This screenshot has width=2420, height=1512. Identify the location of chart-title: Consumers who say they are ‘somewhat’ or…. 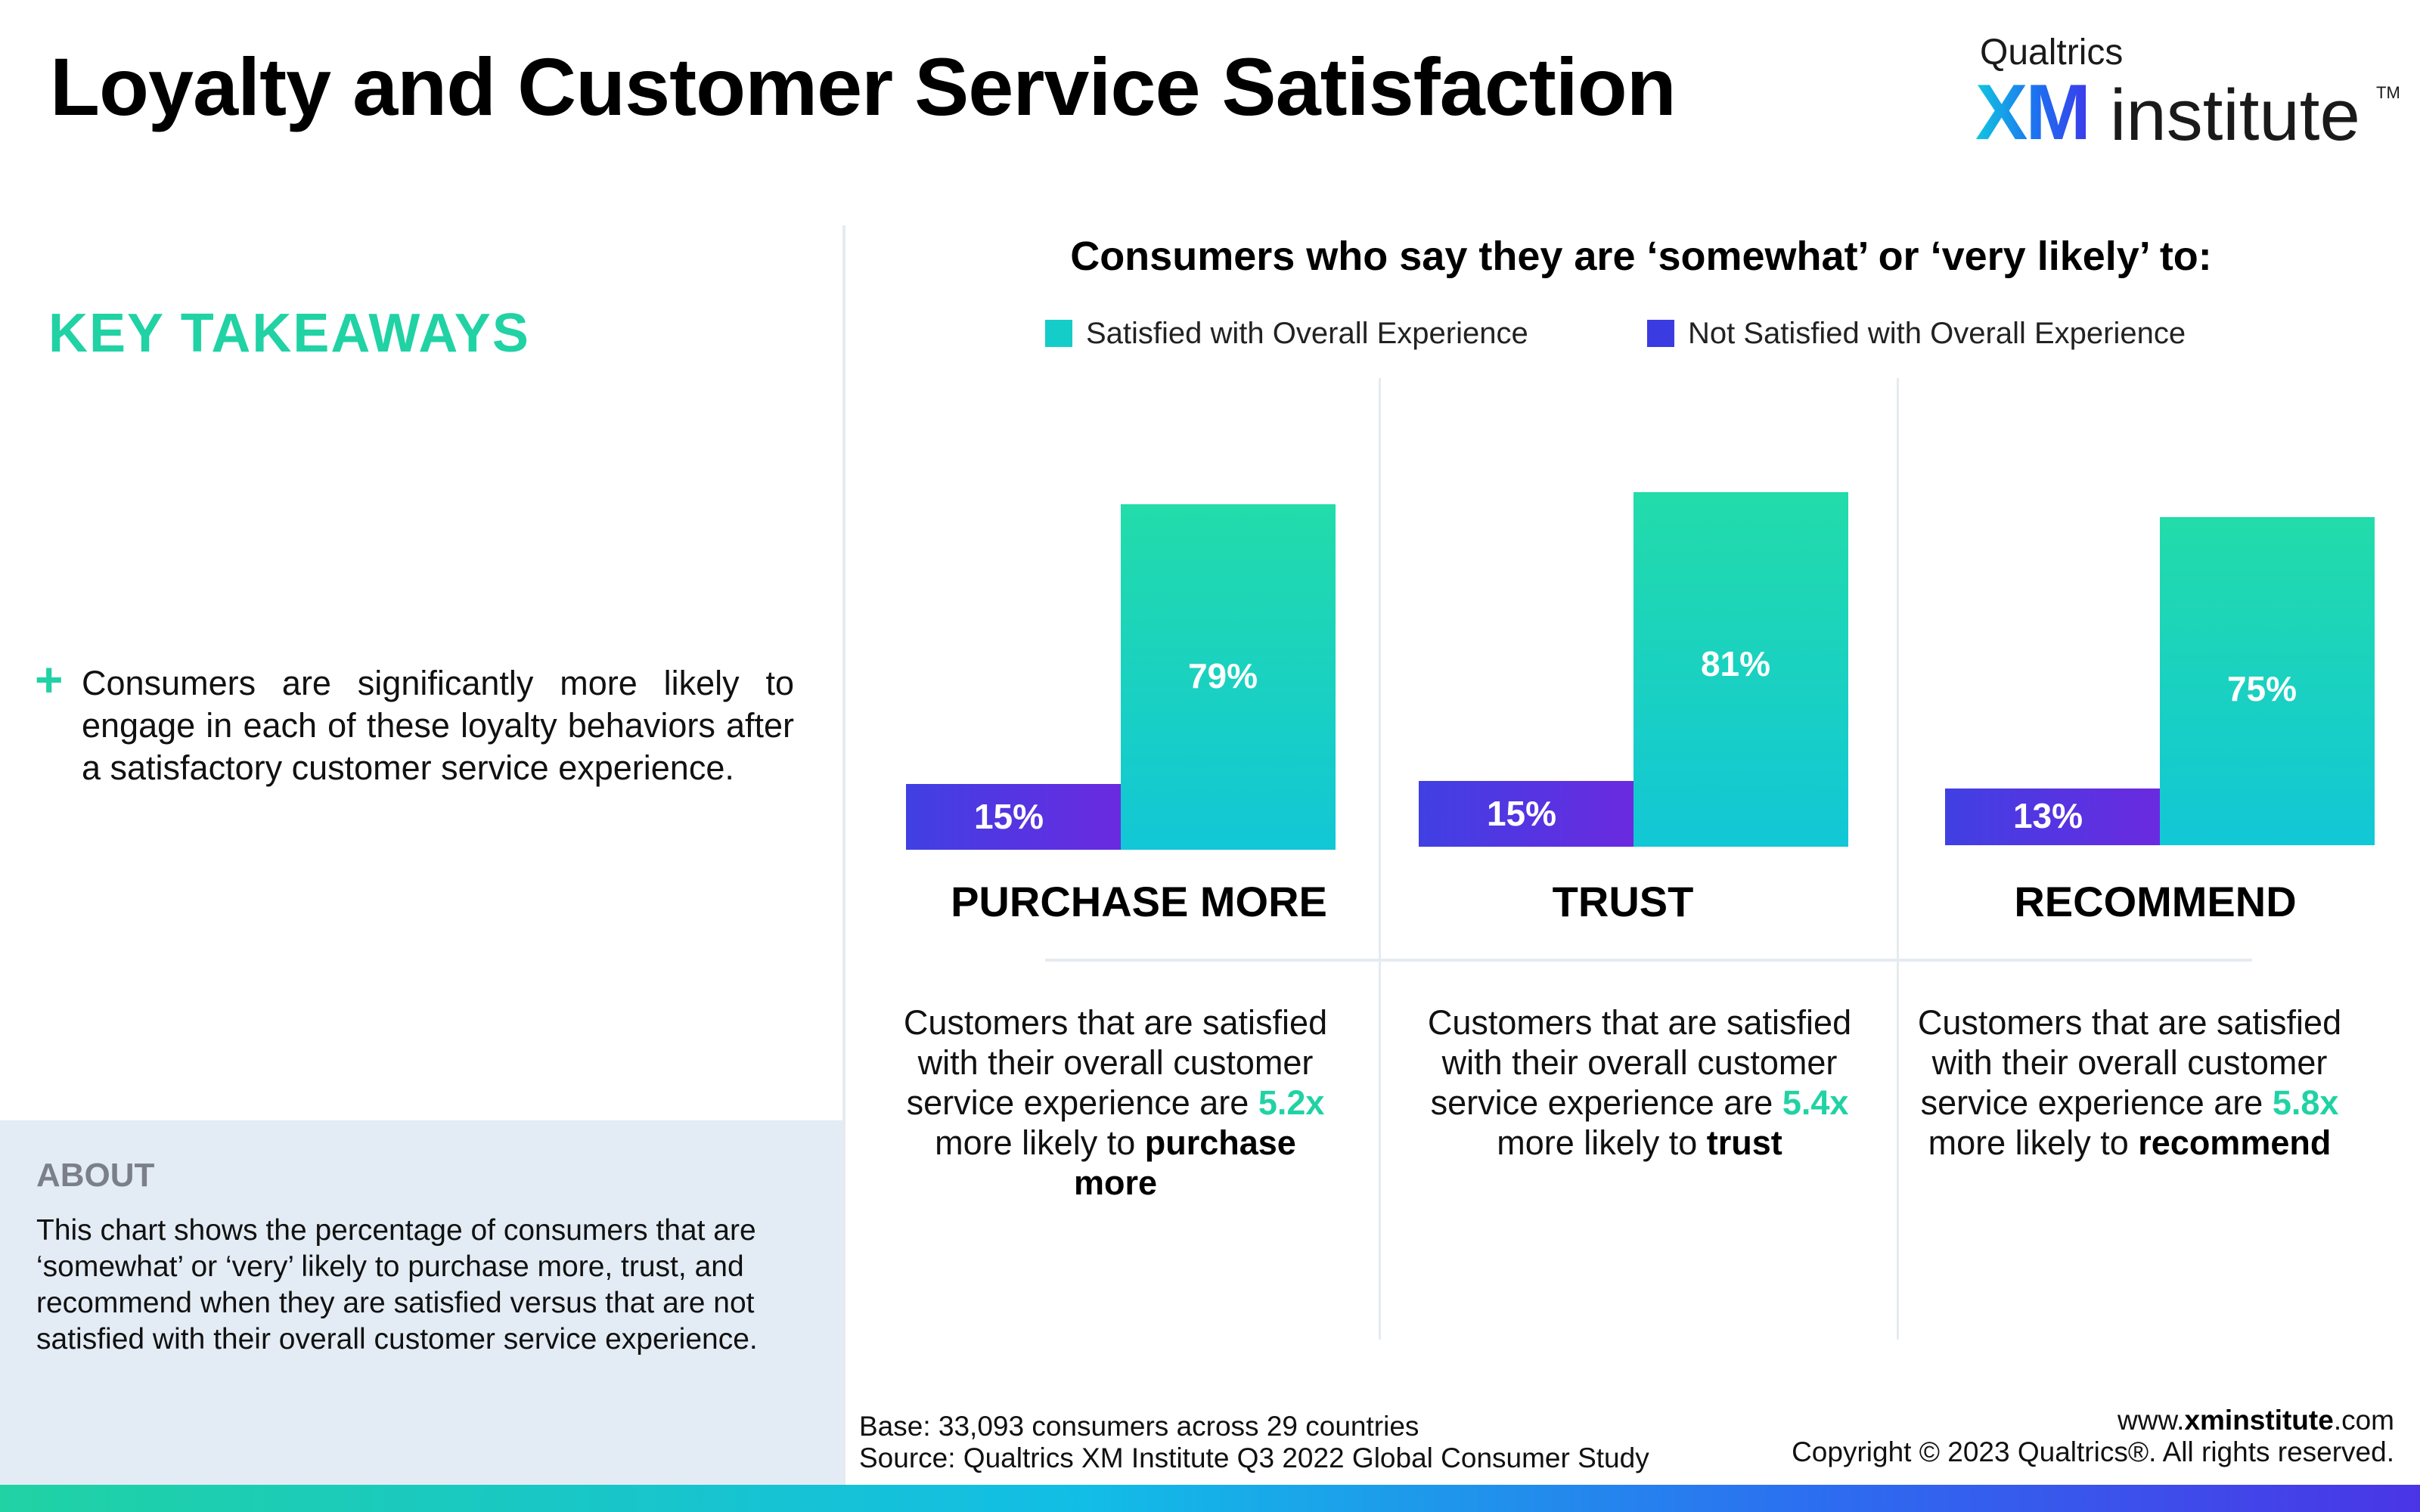
(1641, 256).